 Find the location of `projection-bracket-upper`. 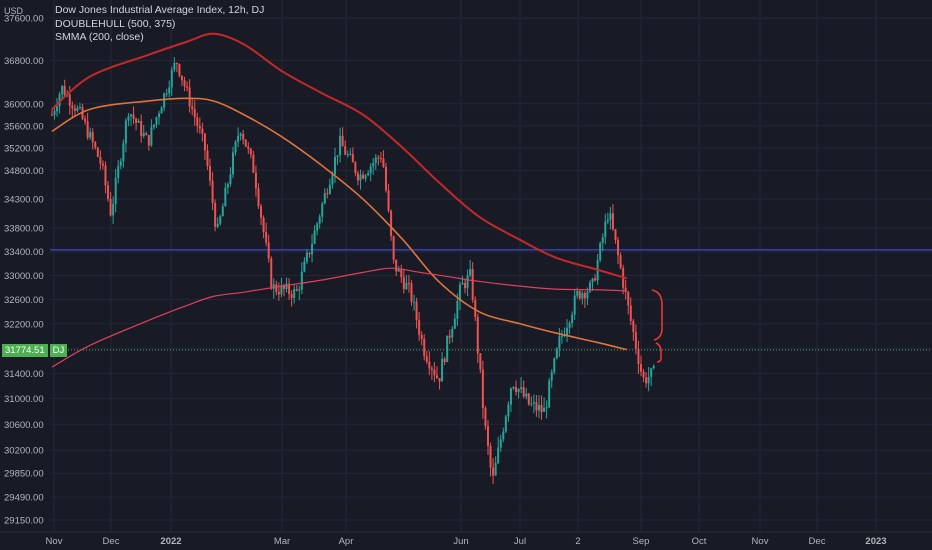

projection-bracket-upper is located at coordinates (657, 315).